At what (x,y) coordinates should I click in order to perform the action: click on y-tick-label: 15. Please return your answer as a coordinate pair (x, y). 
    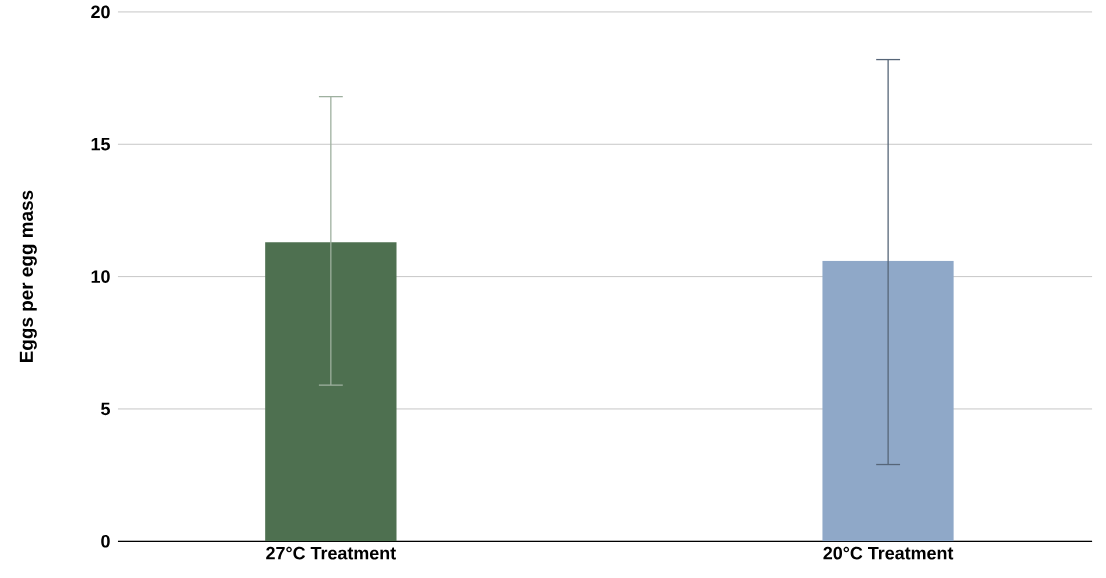
    Looking at the image, I should click on (100, 144).